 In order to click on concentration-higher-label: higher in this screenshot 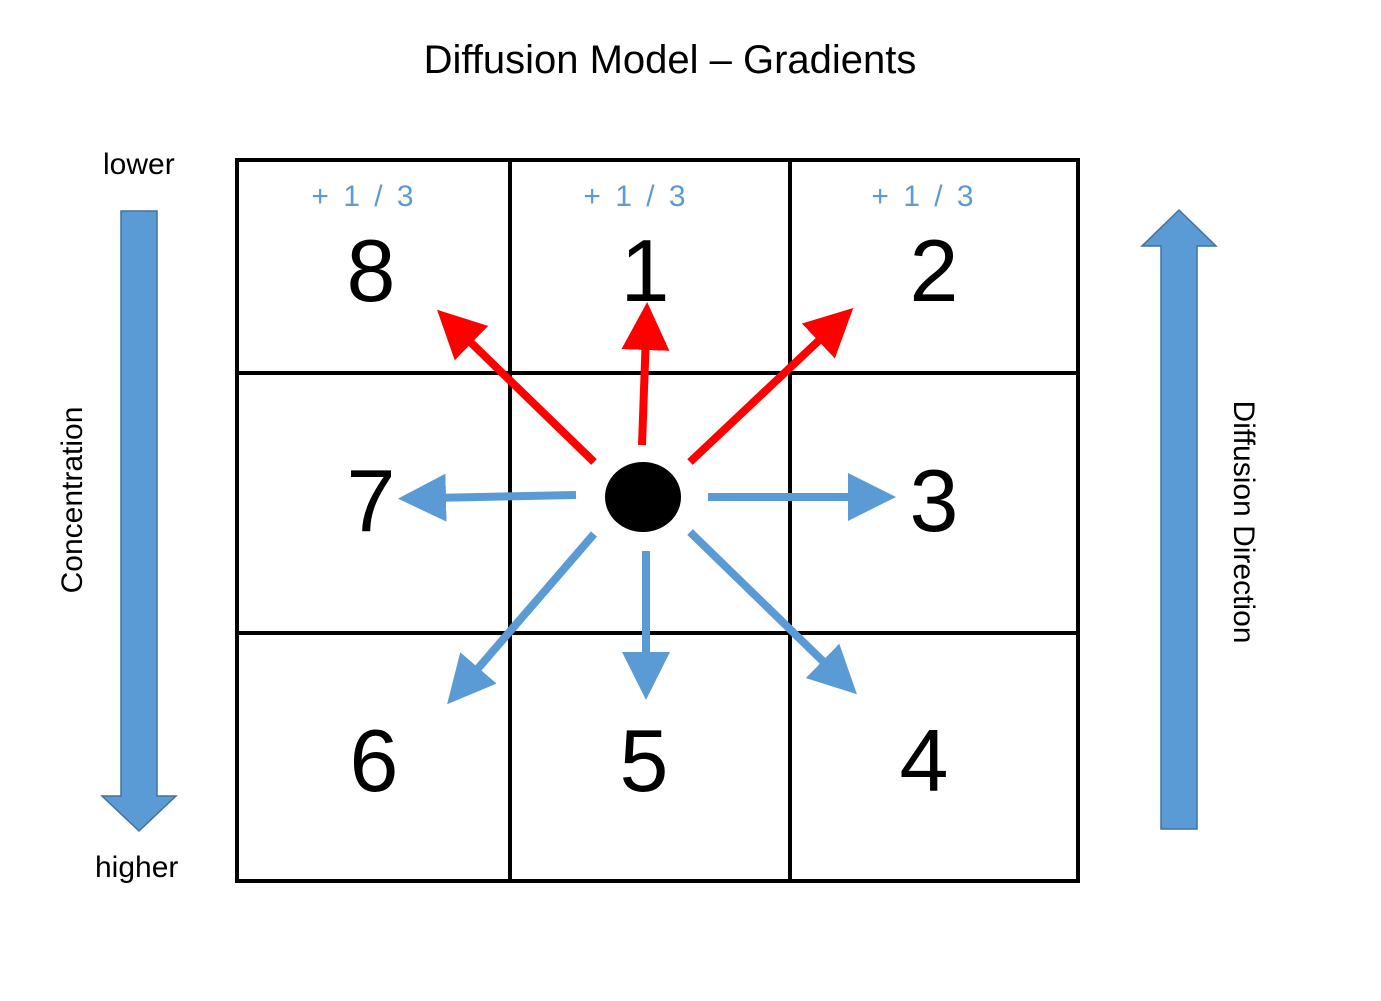, I will do `click(137, 867)`.